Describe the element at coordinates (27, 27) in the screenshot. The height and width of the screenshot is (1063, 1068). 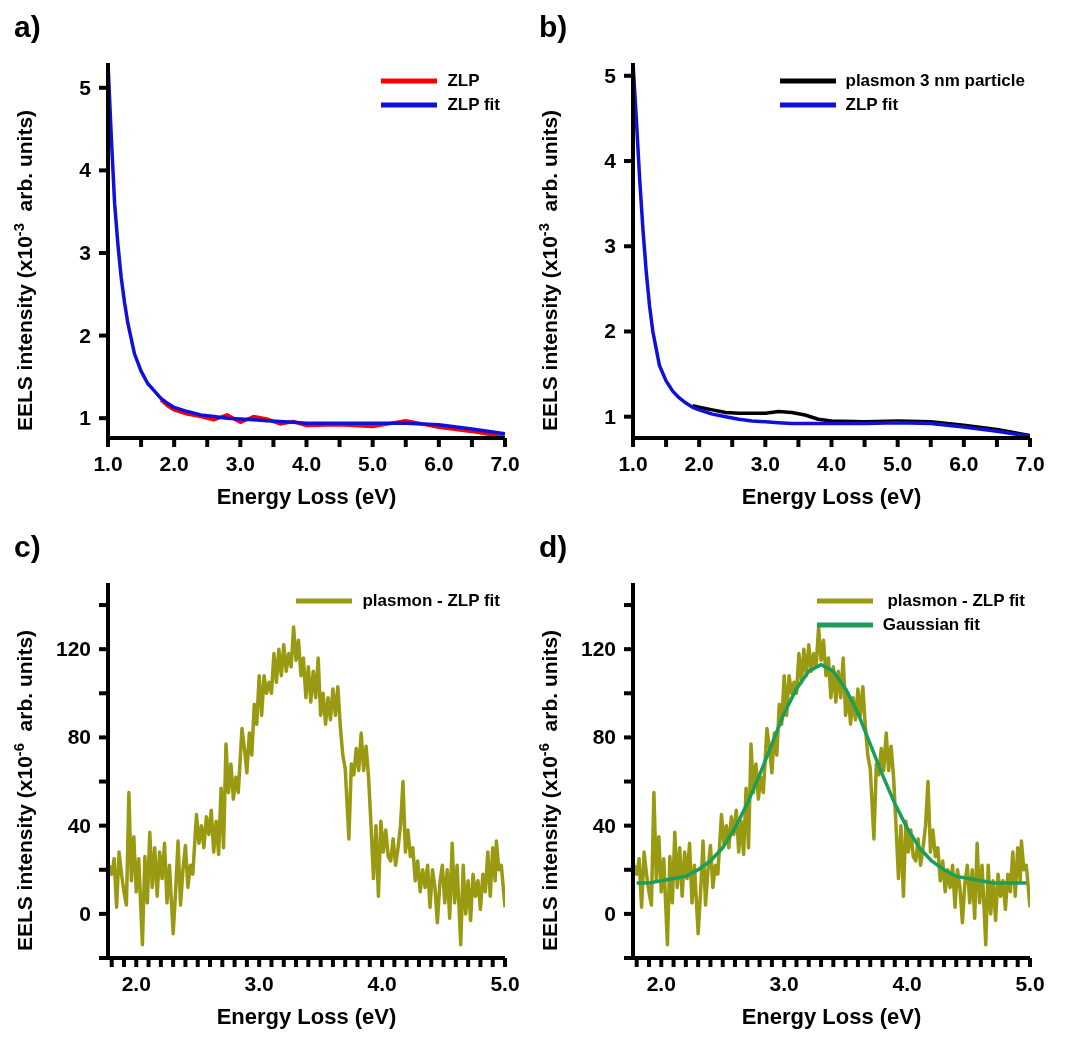
I see `chart-title: a)` at that location.